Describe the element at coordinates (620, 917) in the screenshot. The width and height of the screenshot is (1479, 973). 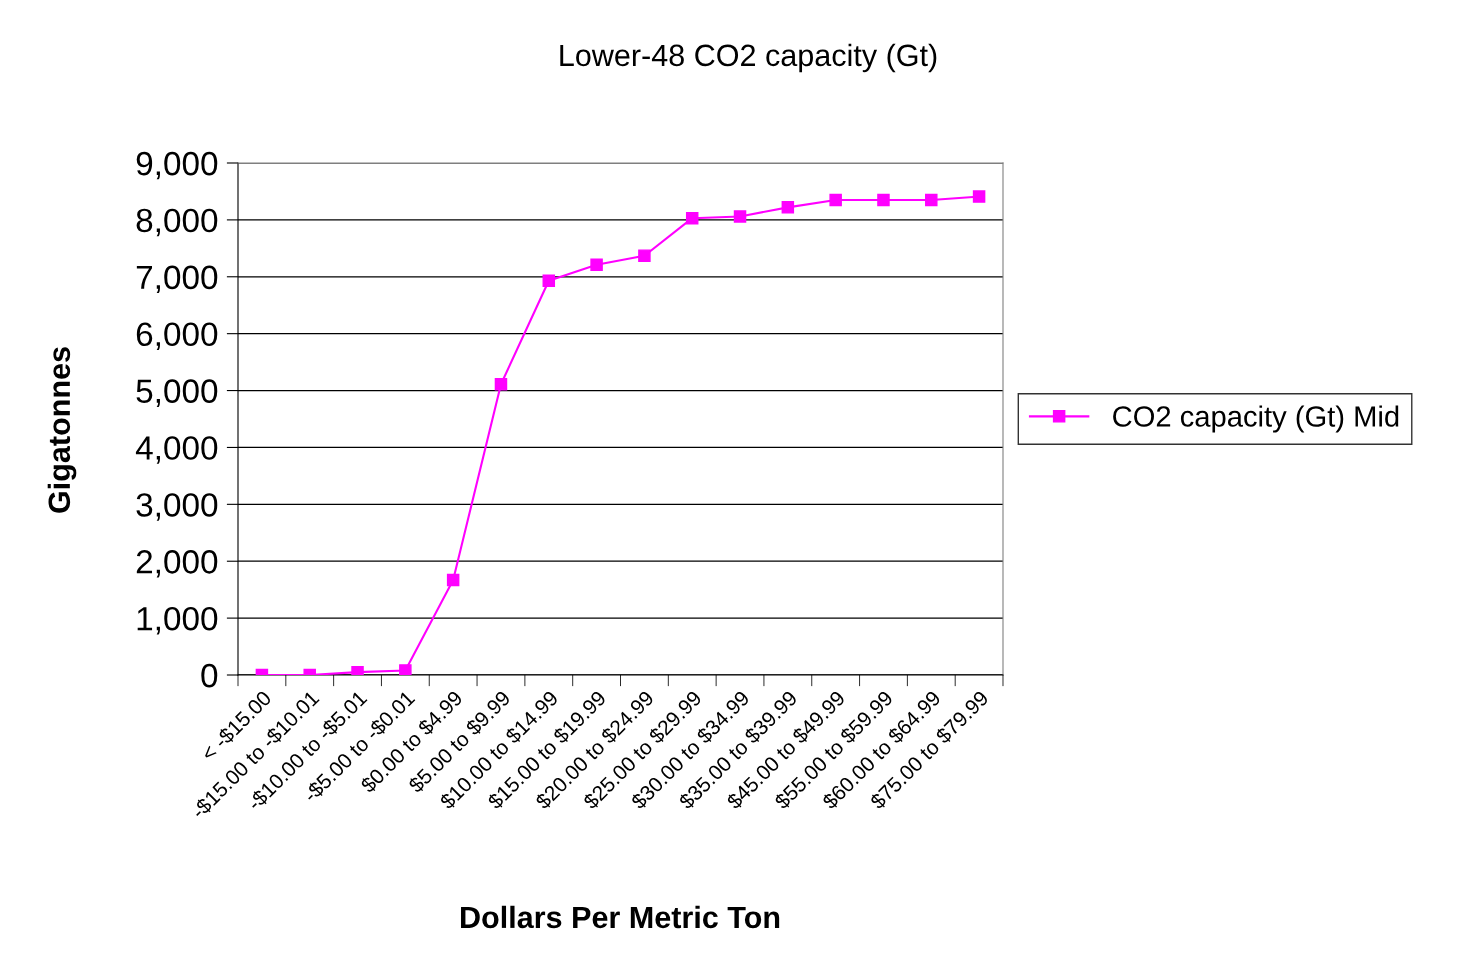
I see `x-axis-title: Dollars Per Metric Ton` at that location.